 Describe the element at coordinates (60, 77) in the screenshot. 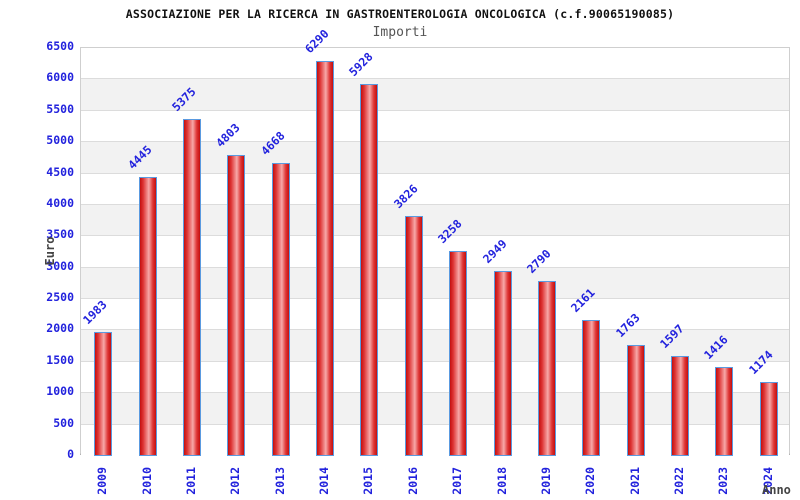

I see `y-tick-label: 6000` at that location.